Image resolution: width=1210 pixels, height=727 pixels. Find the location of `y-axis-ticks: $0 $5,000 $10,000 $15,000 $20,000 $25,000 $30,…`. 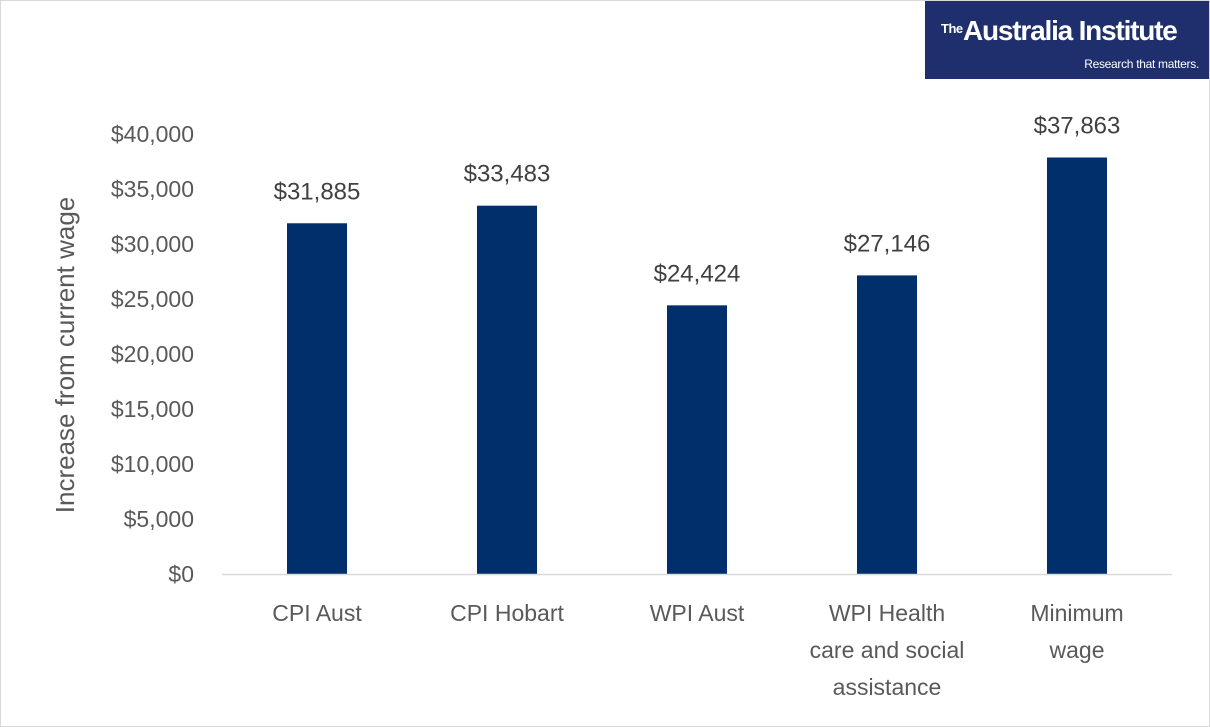

y-axis-ticks: $0 $5,000 $10,000 $15,000 $20,000 $25,000 $30,… is located at coordinates (152, 354).